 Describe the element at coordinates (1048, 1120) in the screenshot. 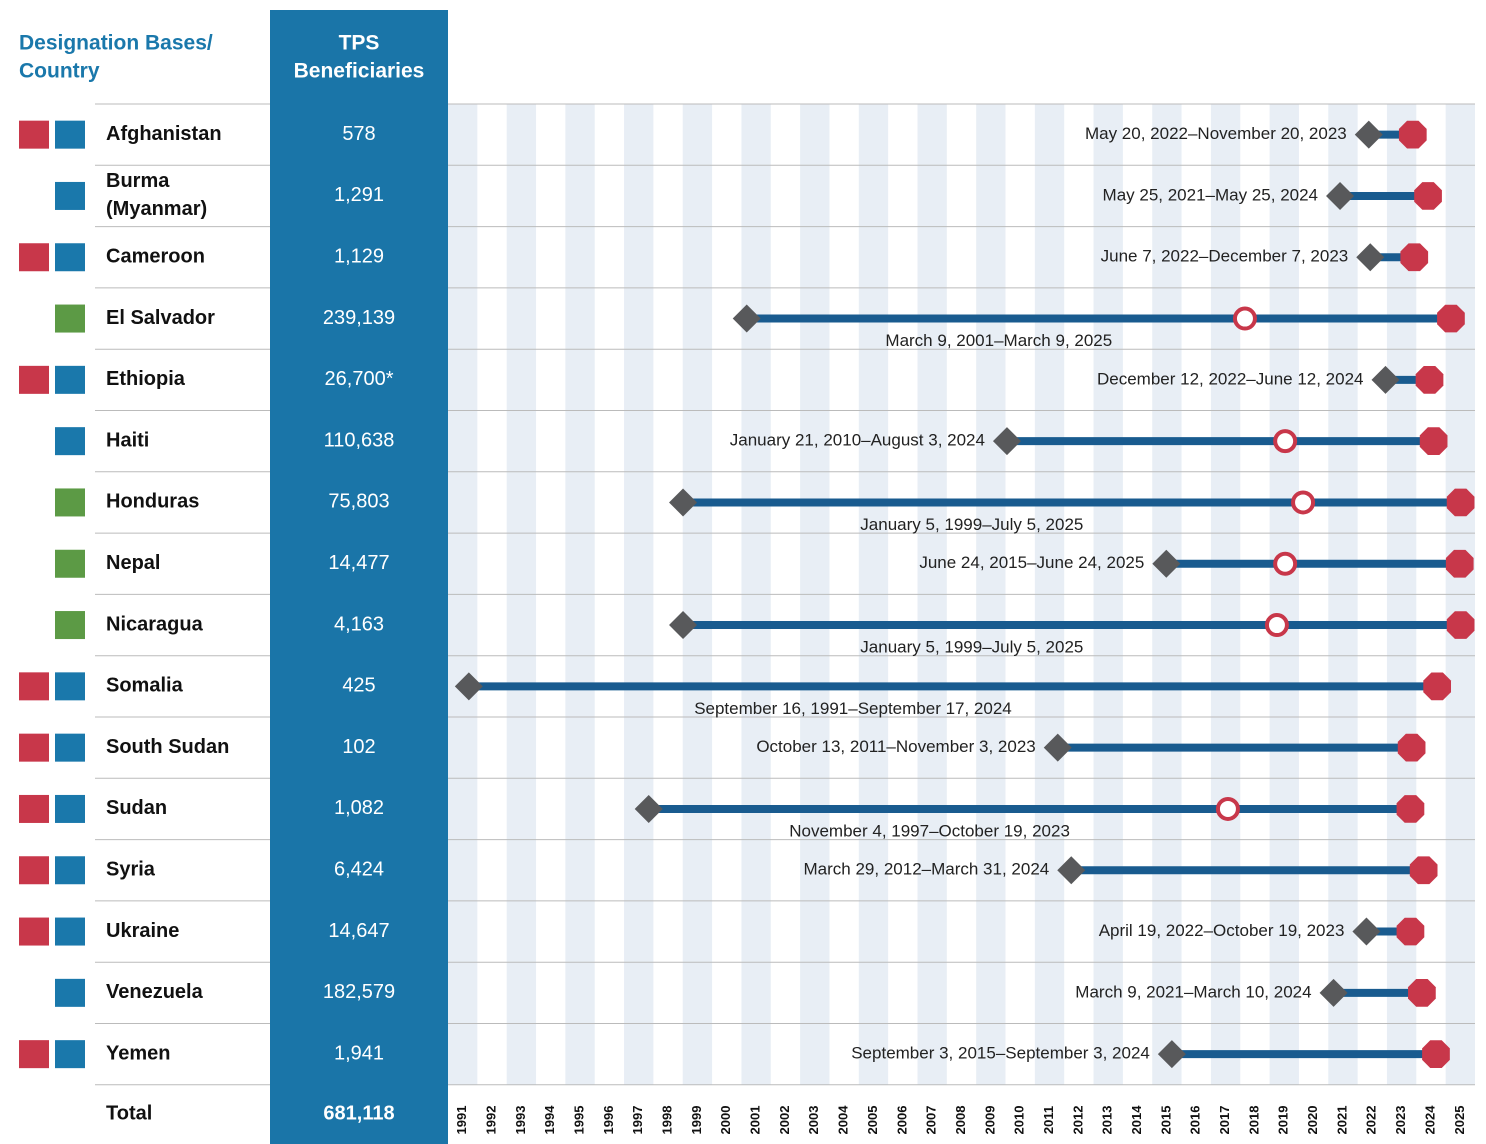

I see `x-tick-label: 2011` at that location.